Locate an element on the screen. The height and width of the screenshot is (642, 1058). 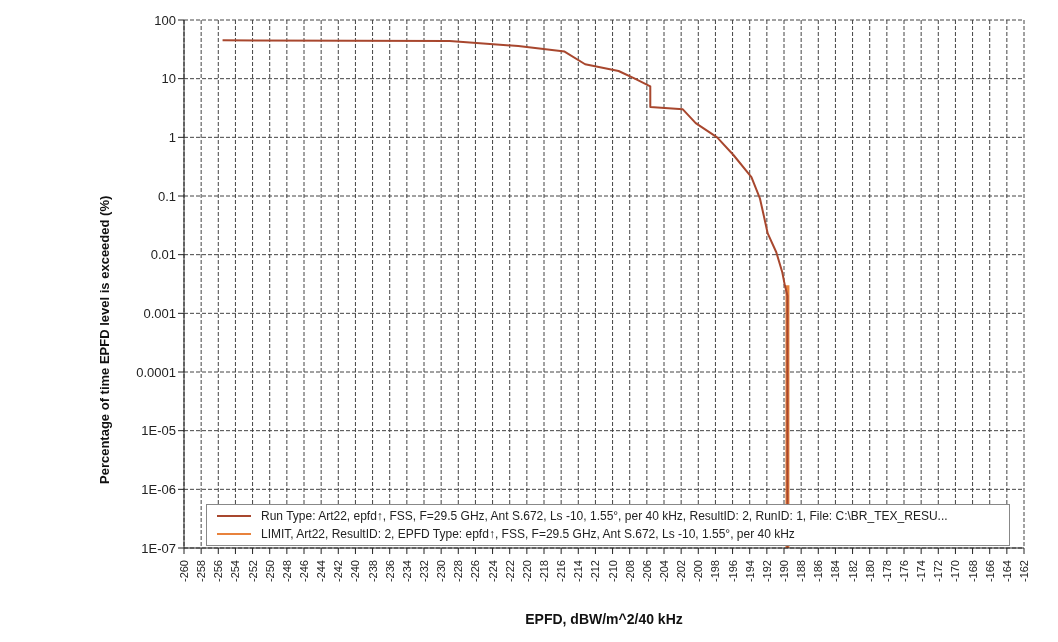
x-tick-label: -242 is located at coordinates (338, 571).